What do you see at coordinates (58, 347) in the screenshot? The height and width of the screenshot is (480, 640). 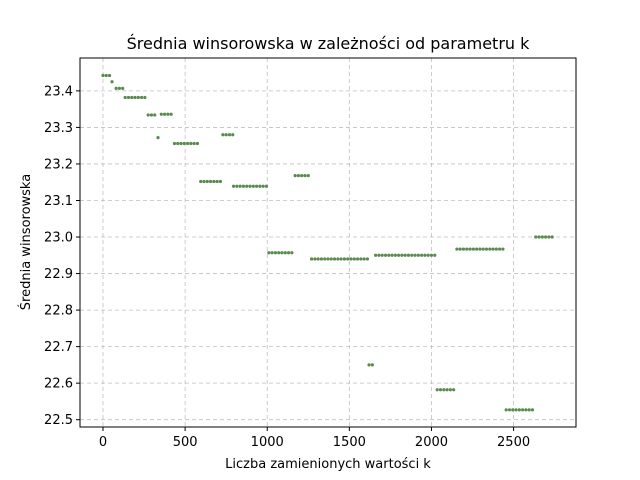 I see `y-tick-label: 22.7` at bounding box center [58, 347].